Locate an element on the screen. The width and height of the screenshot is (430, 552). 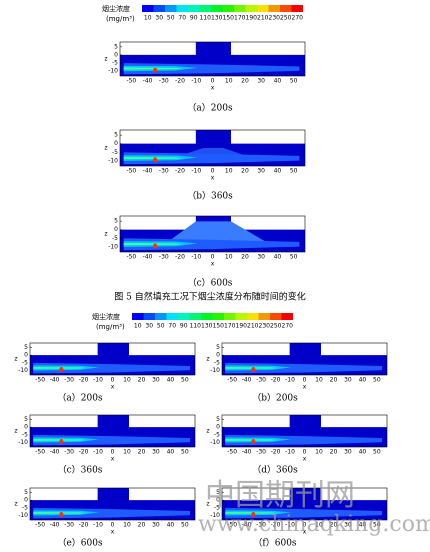
panel-caption: （d）360s is located at coordinates (275, 470).